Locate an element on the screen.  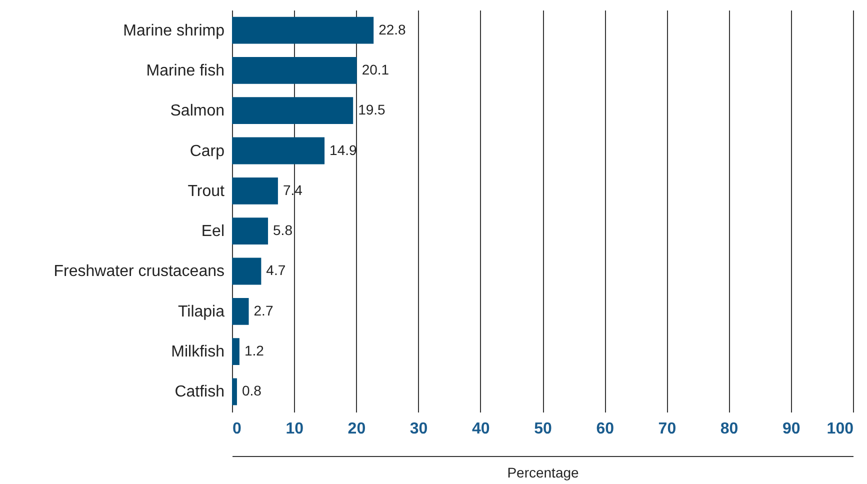
x-tick-label: 70 is located at coordinates (667, 429).